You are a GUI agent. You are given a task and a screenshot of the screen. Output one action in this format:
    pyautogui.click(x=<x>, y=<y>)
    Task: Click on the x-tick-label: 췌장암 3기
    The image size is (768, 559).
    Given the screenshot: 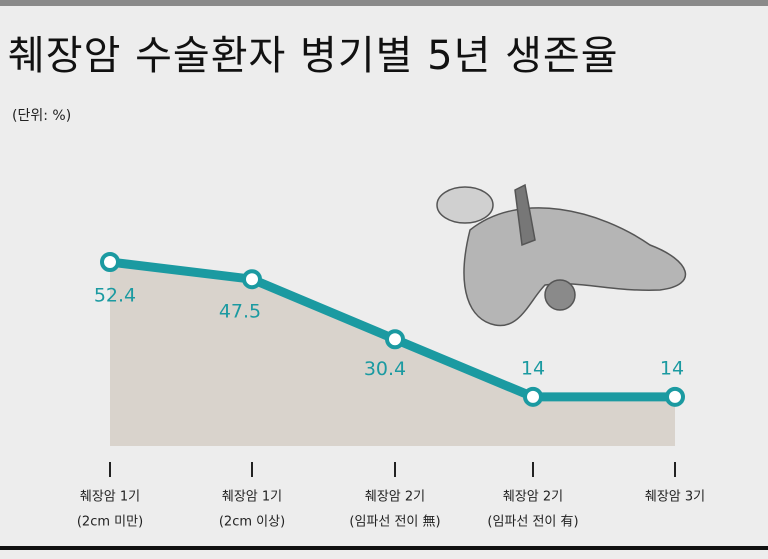 What is the action you would take?
    pyautogui.click(x=675, y=497)
    